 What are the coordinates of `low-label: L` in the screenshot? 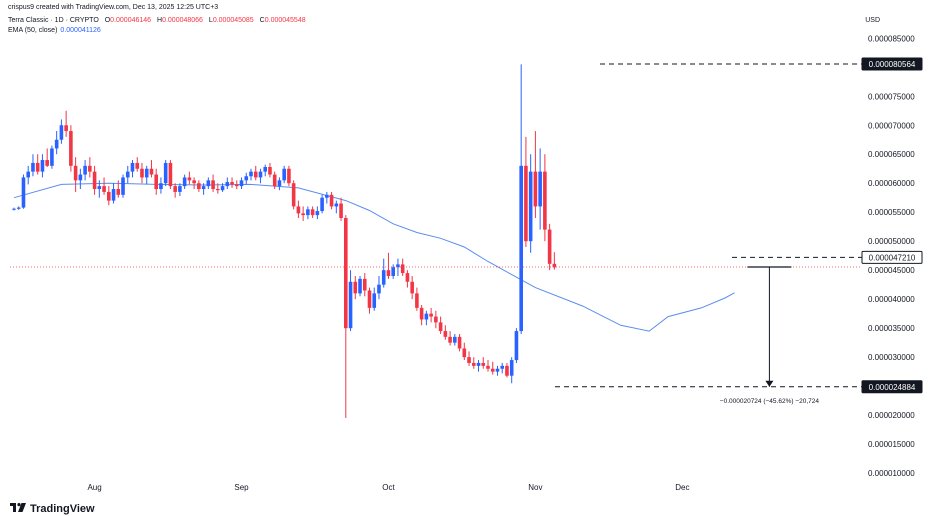 It's located at (210, 20).